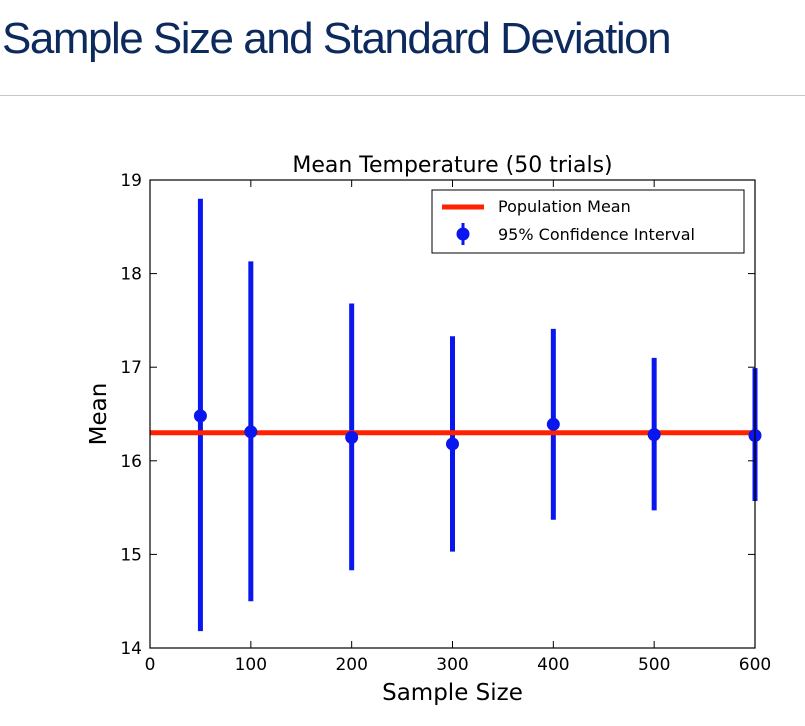 This screenshot has width=805, height=726. Describe the element at coordinates (251, 665) in the screenshot. I see `x-tick-label: 100` at that location.